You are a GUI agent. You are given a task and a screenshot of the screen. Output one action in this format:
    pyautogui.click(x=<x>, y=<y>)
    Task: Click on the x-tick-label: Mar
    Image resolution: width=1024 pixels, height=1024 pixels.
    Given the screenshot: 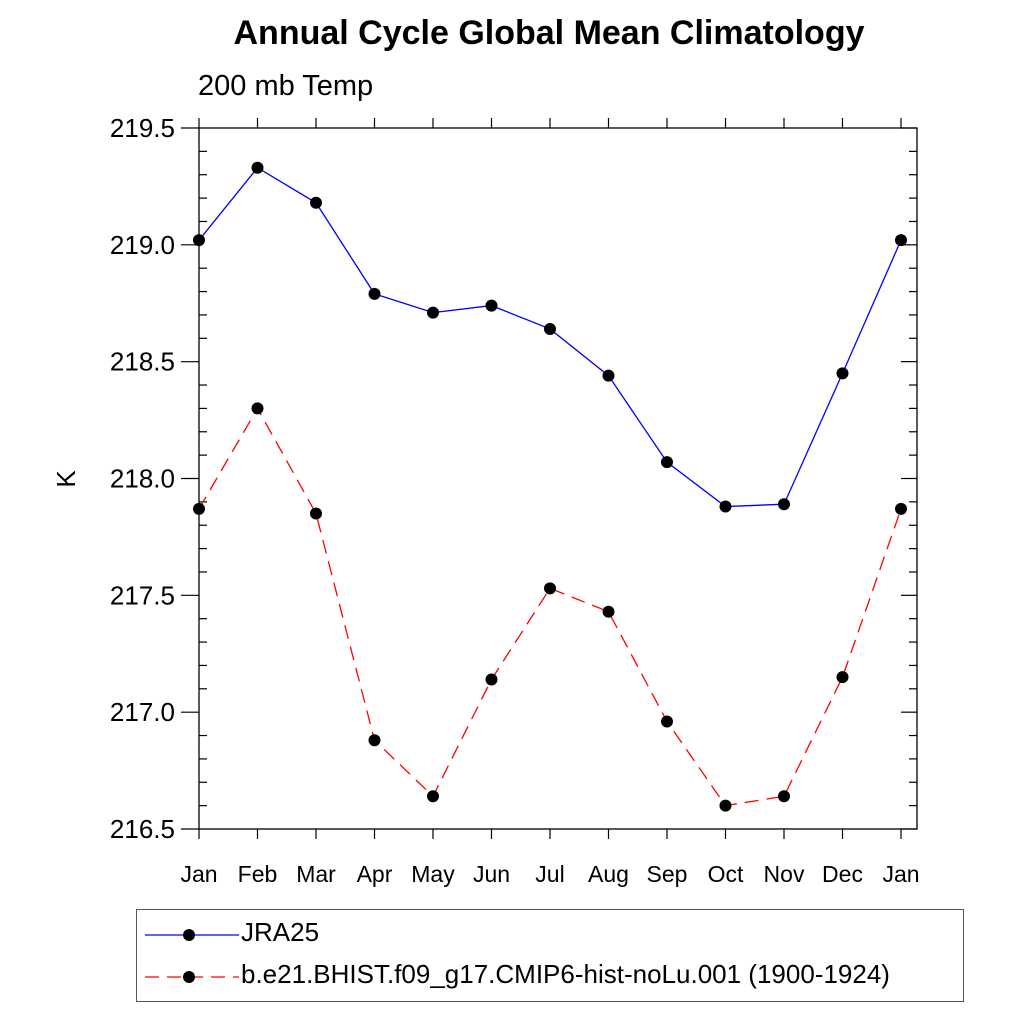 What is the action you would take?
    pyautogui.click(x=316, y=874)
    